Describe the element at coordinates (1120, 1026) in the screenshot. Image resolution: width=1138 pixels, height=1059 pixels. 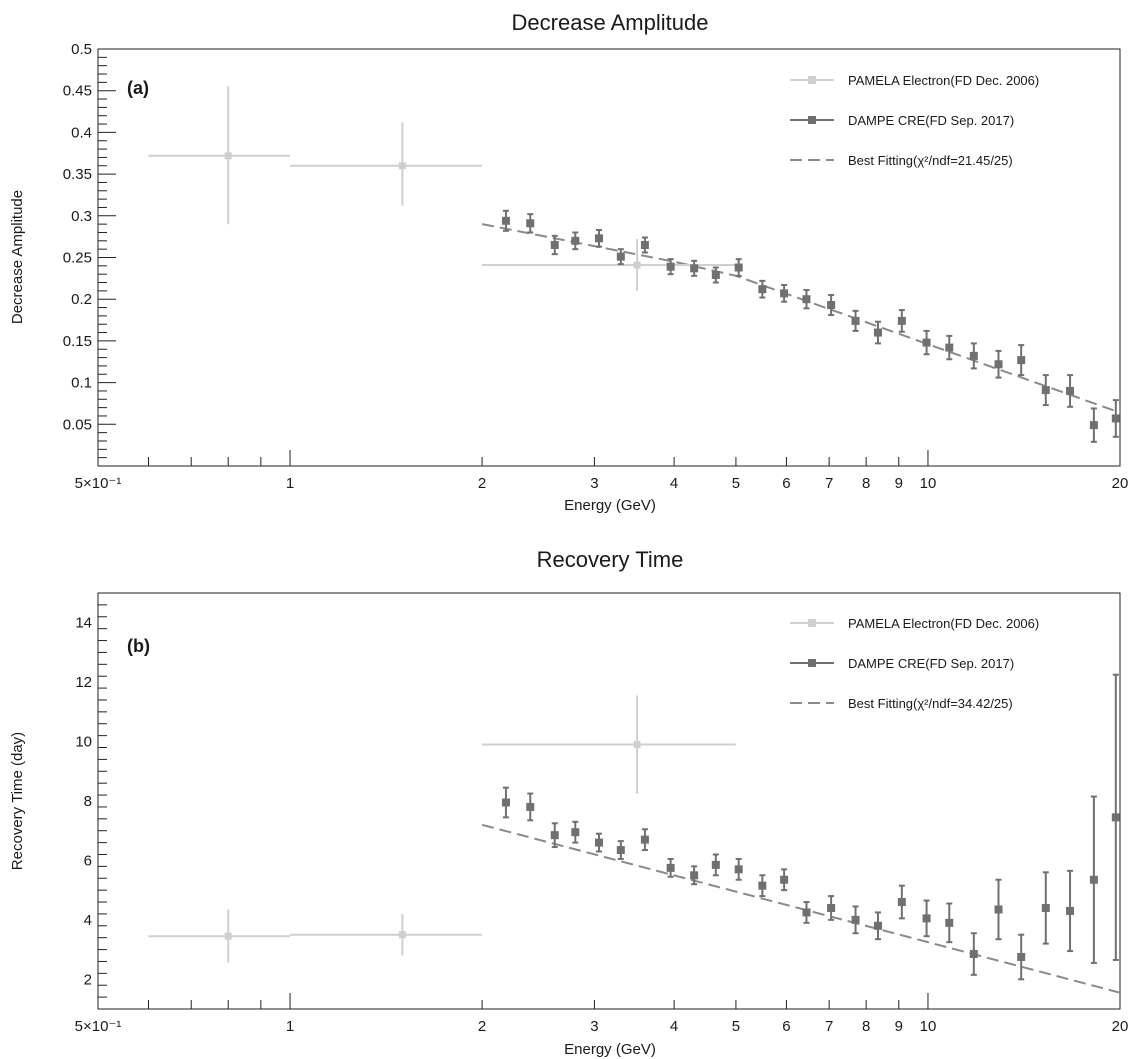
I see `x-tick-label: 20` at that location.